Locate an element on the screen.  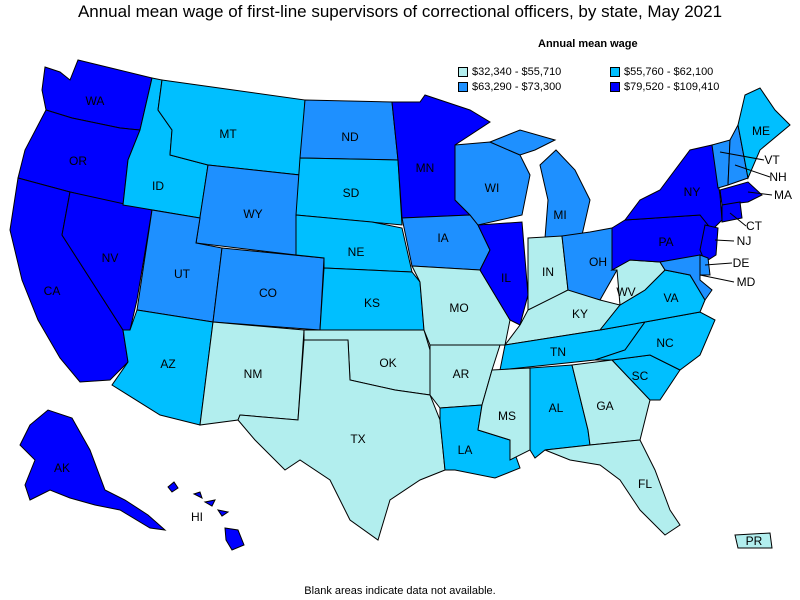
label-mi: MI is located at coordinates (559, 215).